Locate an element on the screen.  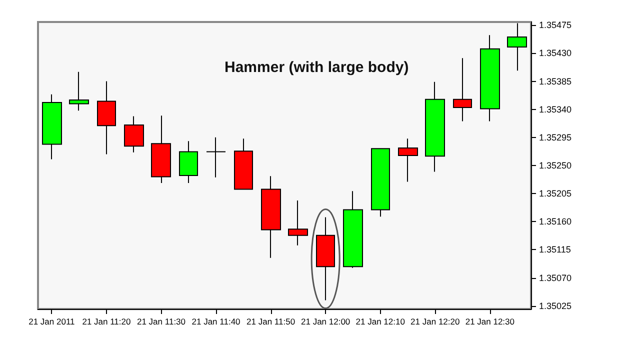
y-tick-label: 1.35295 is located at coordinates (555, 137).